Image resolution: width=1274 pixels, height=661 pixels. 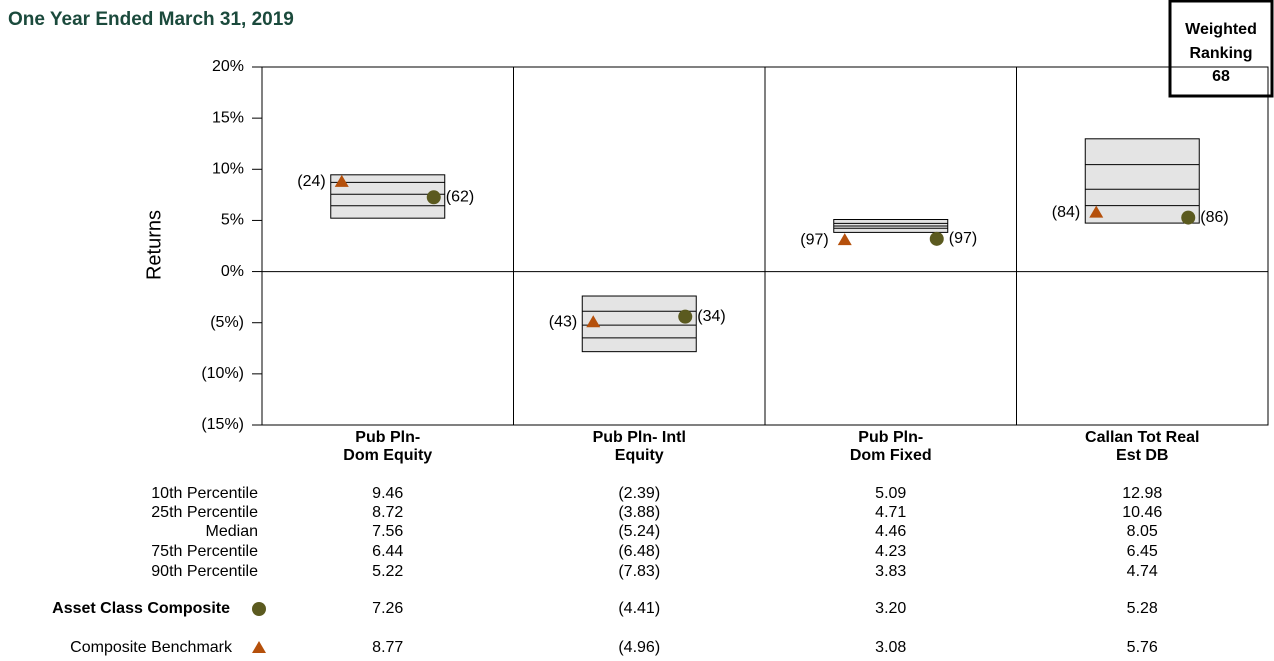 What do you see at coordinates (204, 493) in the screenshot?
I see `row-label: 10th Percentile` at bounding box center [204, 493].